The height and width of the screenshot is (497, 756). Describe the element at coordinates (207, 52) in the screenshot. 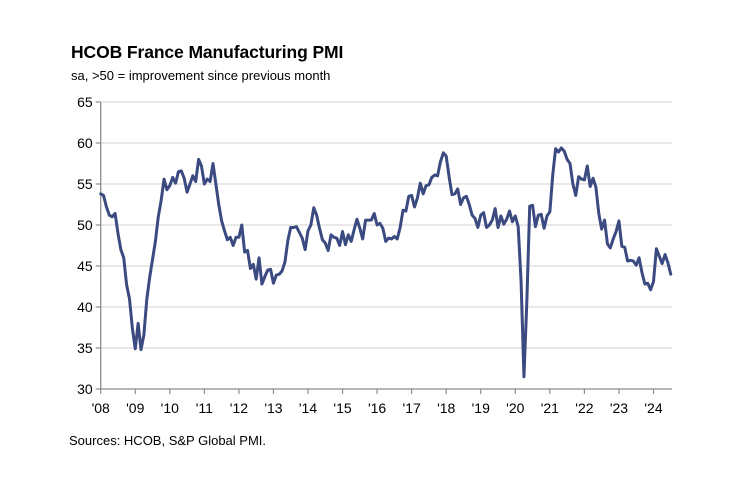

I see `chart-title: HCOB France Manufacturing PMI` at that location.